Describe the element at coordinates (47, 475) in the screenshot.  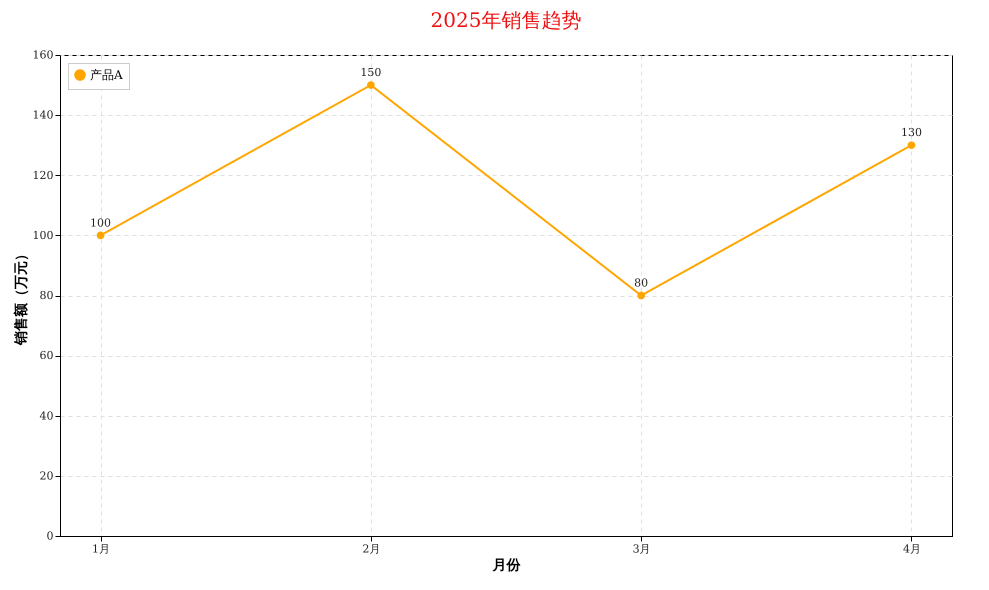
I see `y-tick-label: 20` at that location.